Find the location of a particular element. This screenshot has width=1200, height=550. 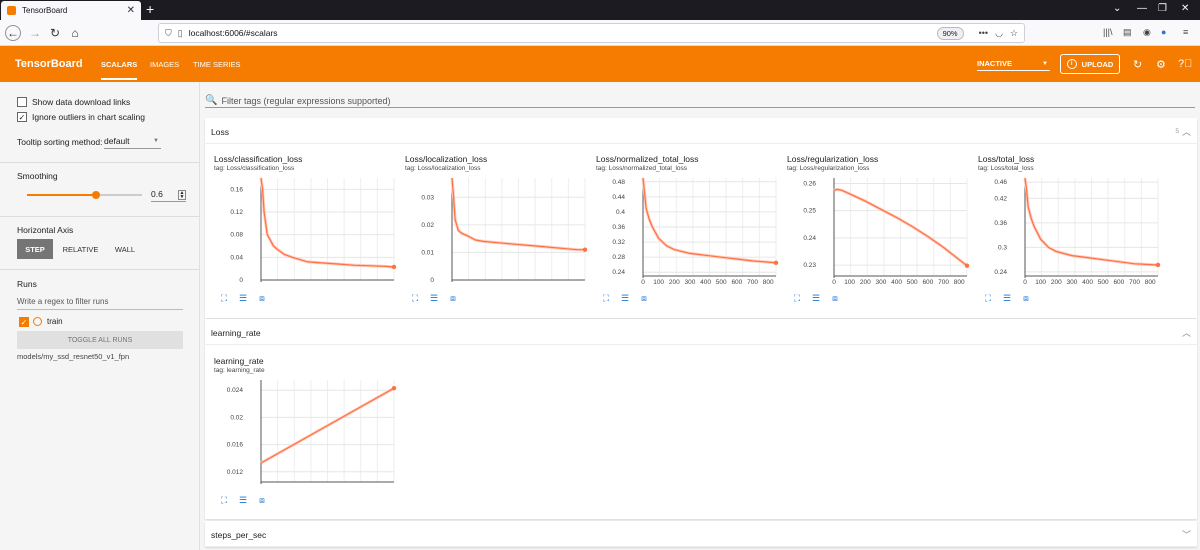

minimize-icon: — is located at coordinates (1142, 8).